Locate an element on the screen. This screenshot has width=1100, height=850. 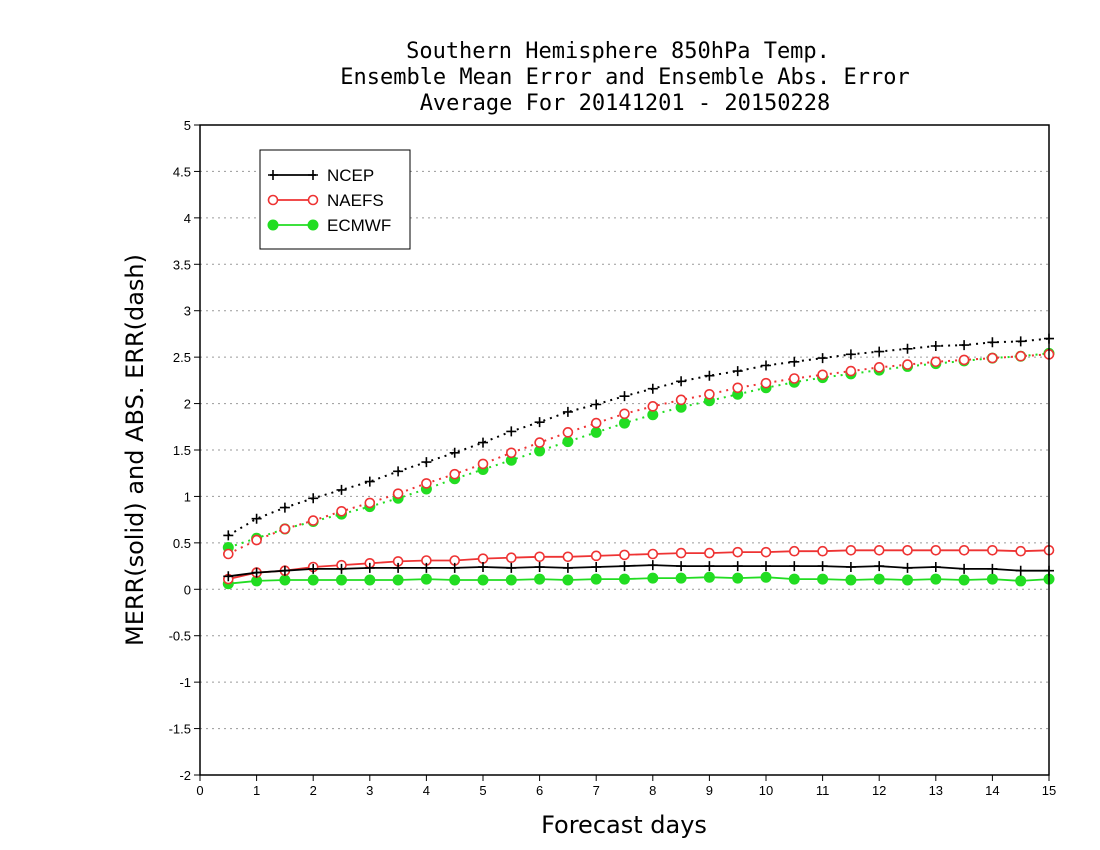
y-tick-label: -1 is located at coordinates (185, 682).